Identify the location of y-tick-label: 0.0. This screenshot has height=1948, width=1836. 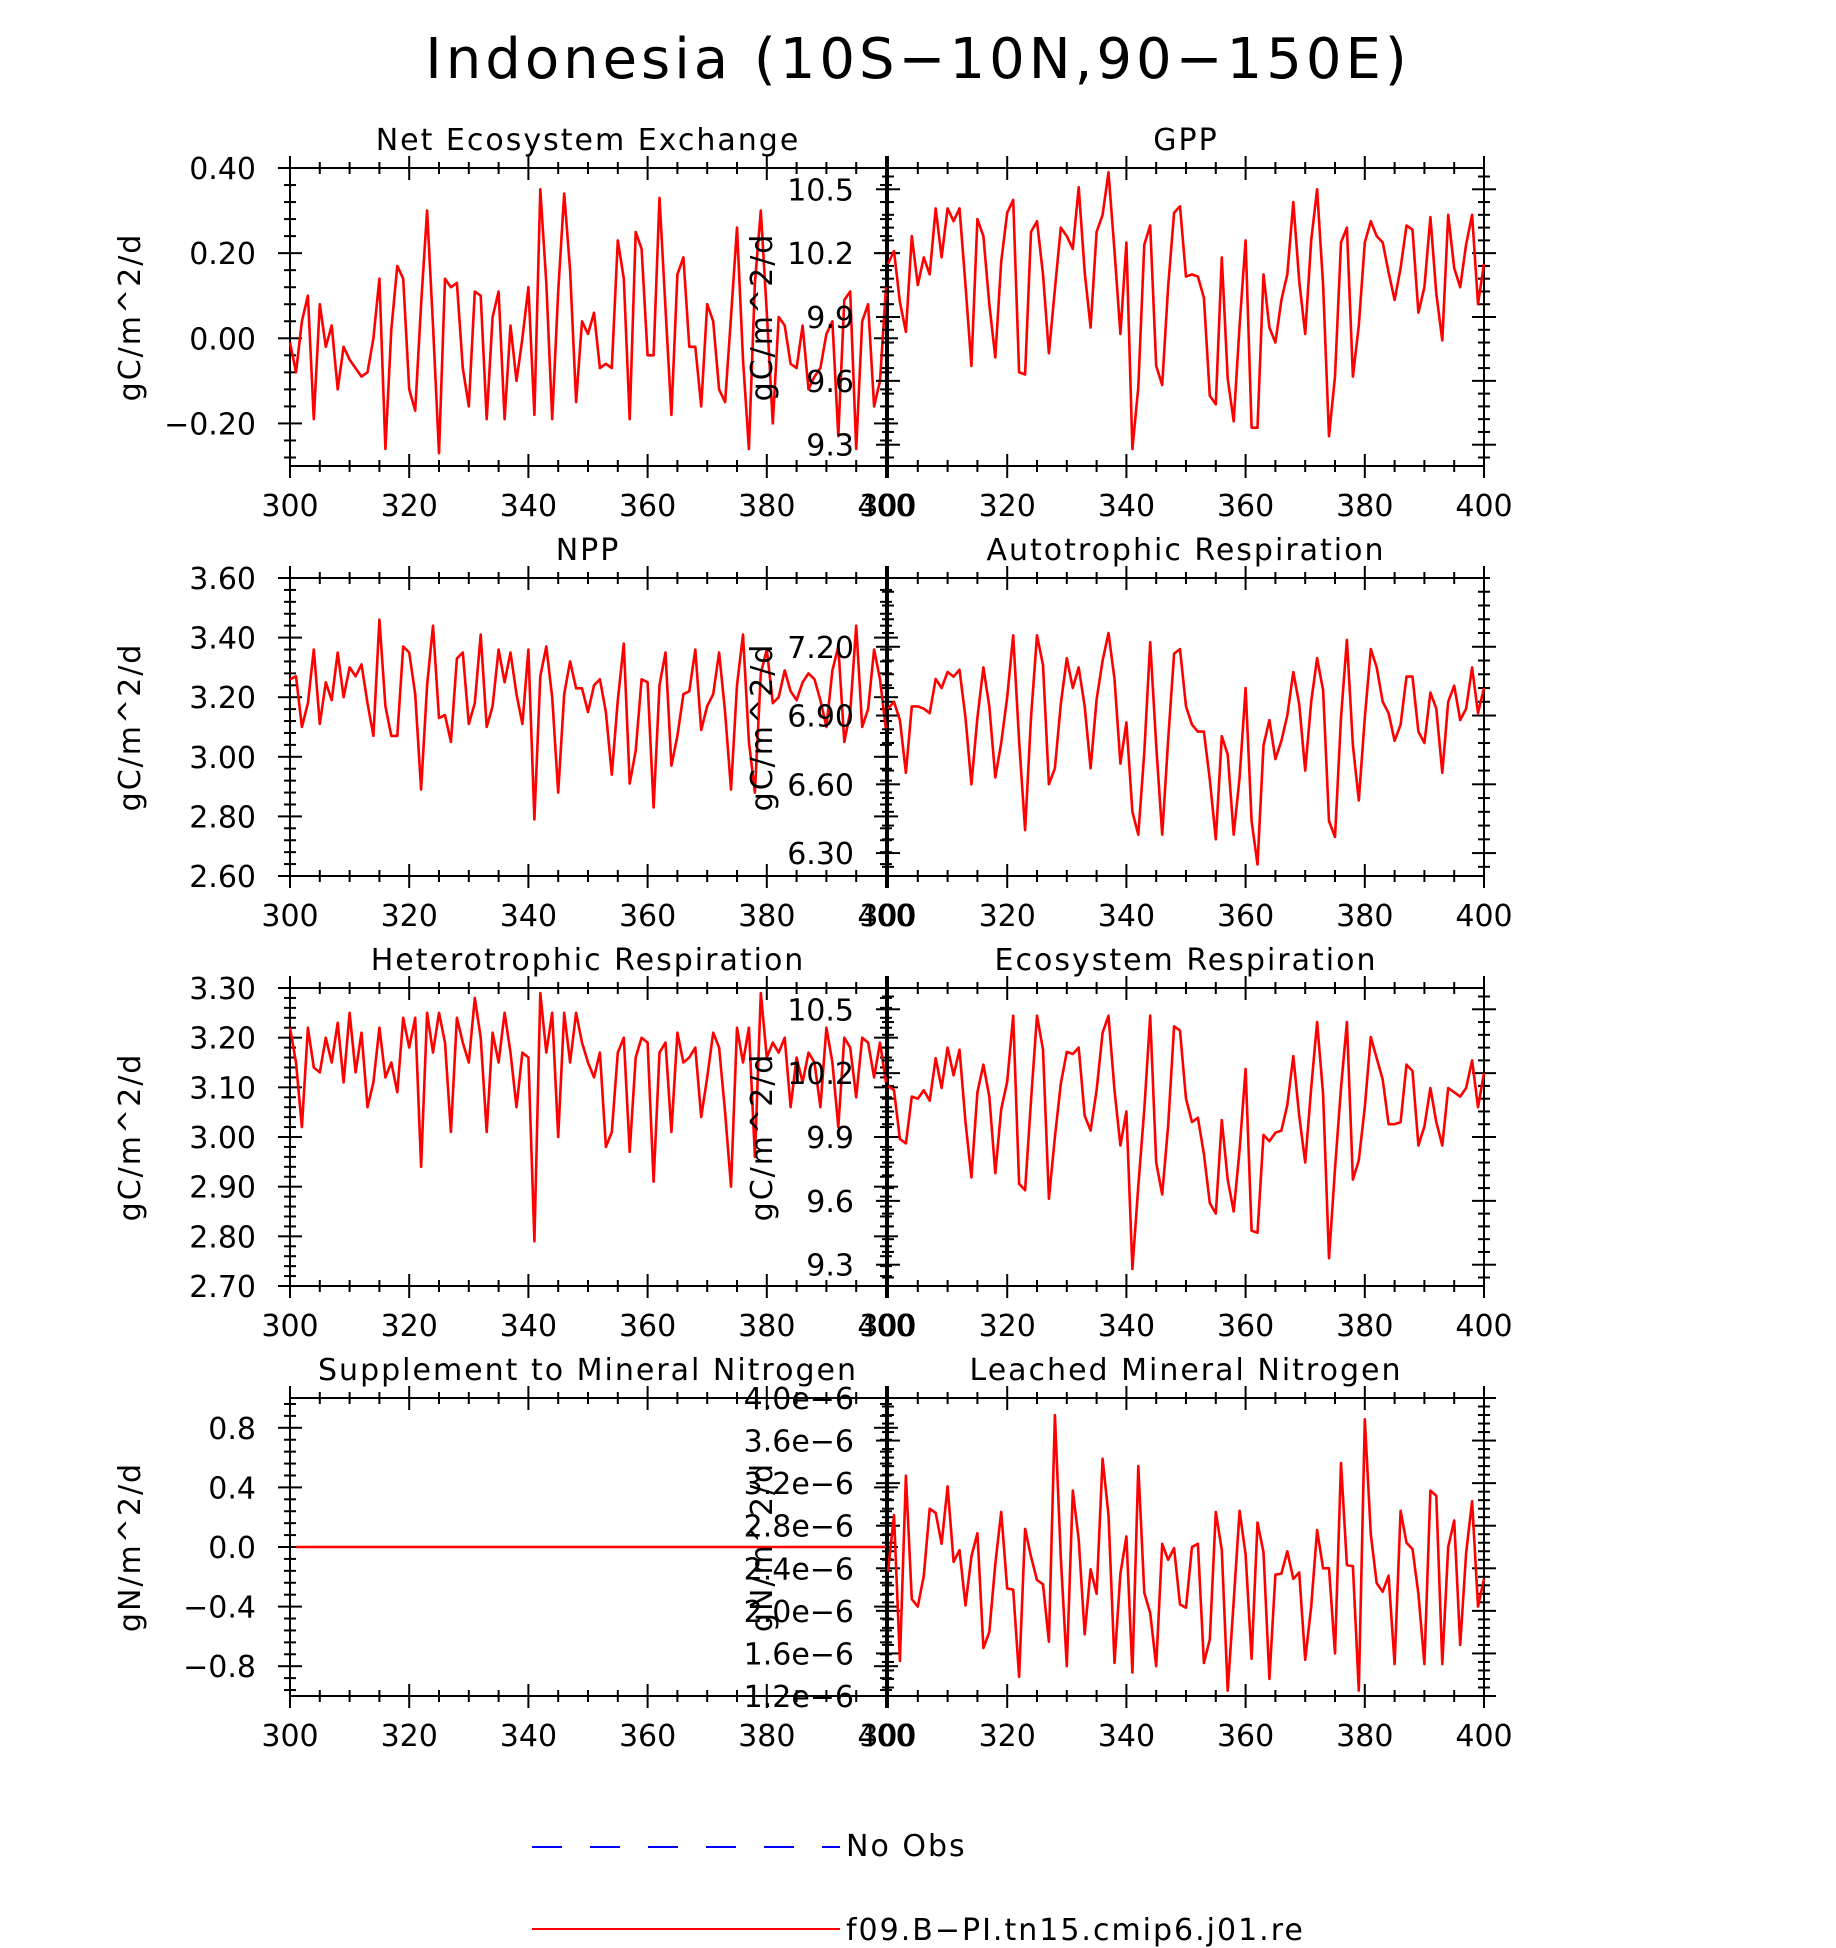
(232, 1548).